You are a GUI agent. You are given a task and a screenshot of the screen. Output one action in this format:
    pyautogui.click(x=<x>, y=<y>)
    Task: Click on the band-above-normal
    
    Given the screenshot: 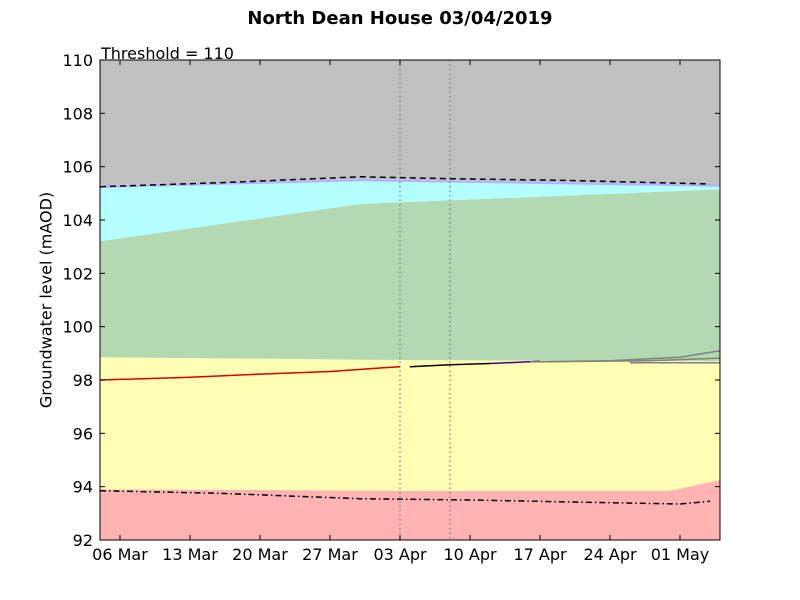 What is the action you would take?
    pyautogui.click(x=410, y=211)
    